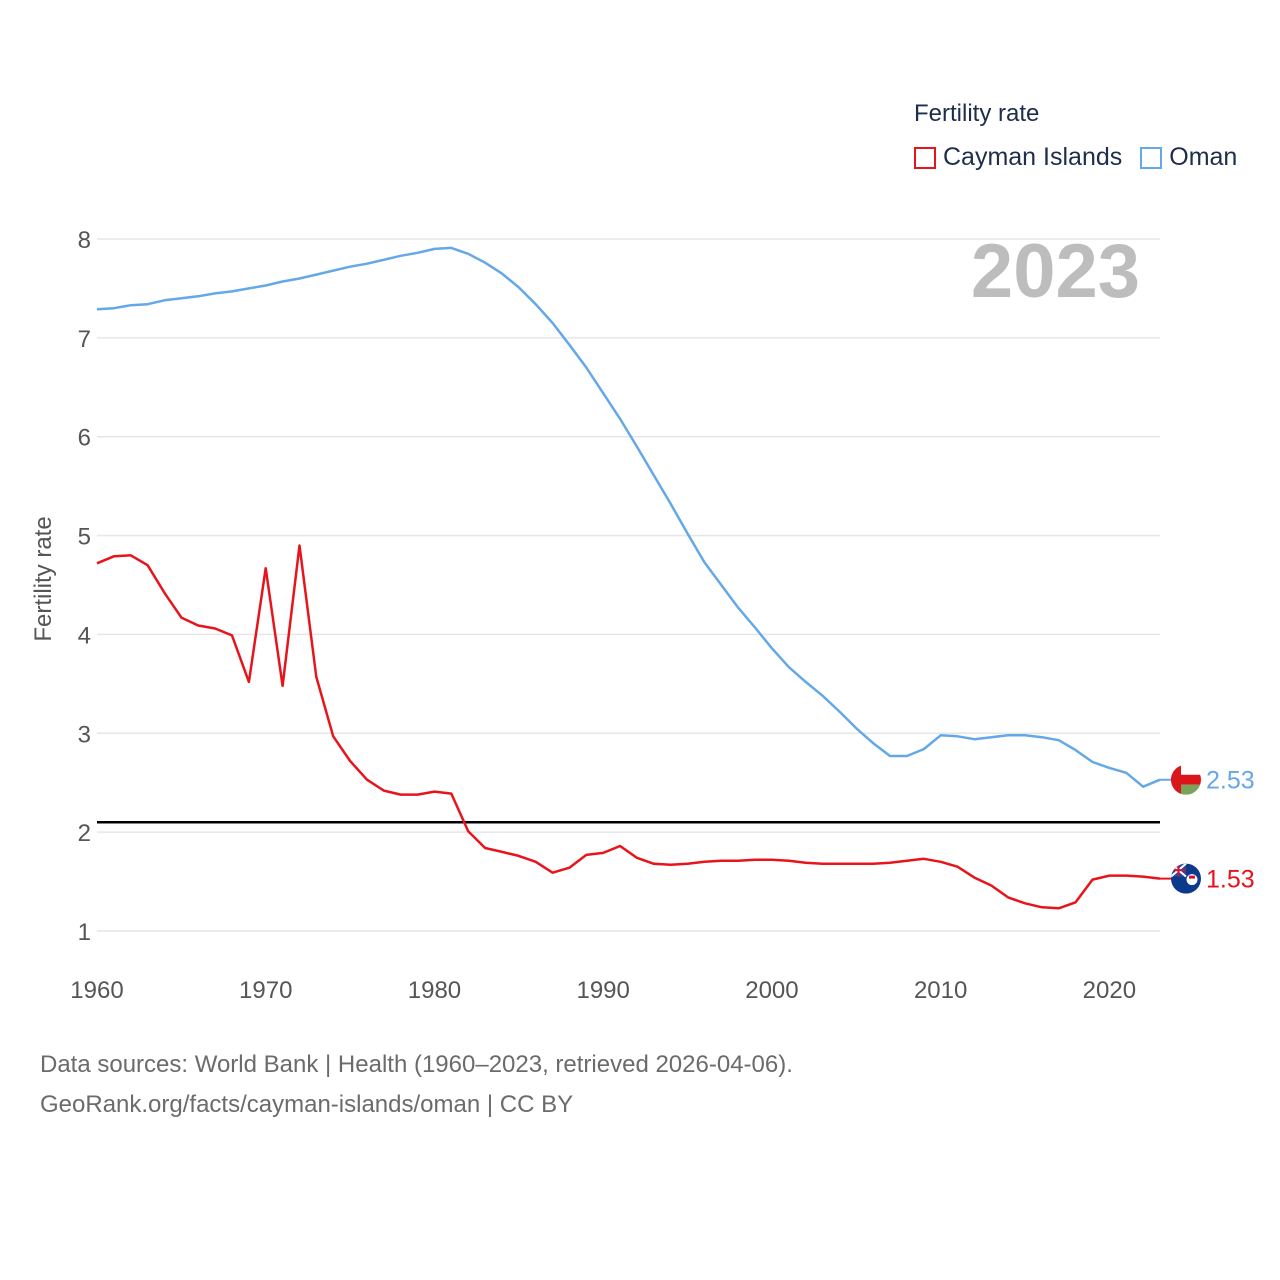 The height and width of the screenshot is (1280, 1280). What do you see at coordinates (1186, 789) in the screenshot?
I see `flag-green-band` at bounding box center [1186, 789].